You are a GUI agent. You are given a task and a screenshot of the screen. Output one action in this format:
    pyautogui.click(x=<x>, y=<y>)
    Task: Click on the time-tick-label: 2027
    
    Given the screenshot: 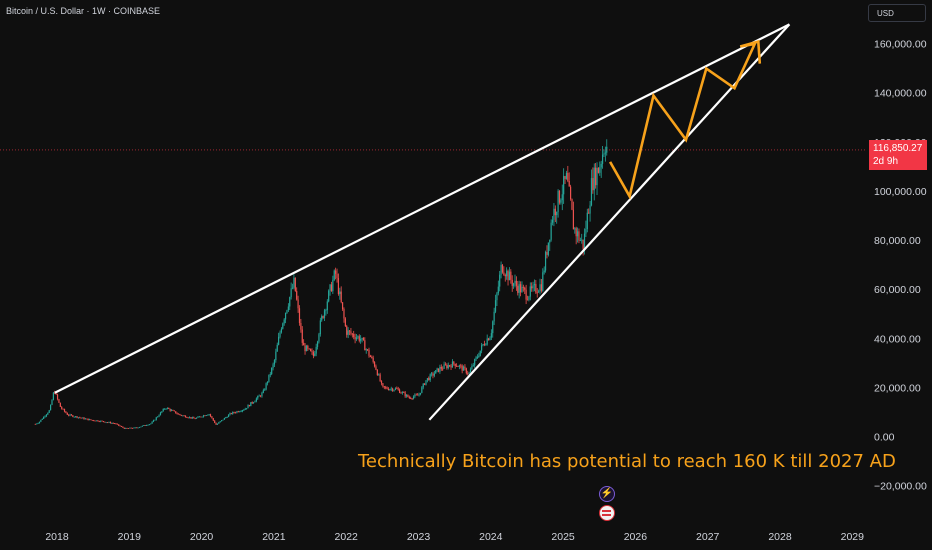 What is the action you would take?
    pyautogui.click(x=708, y=537)
    